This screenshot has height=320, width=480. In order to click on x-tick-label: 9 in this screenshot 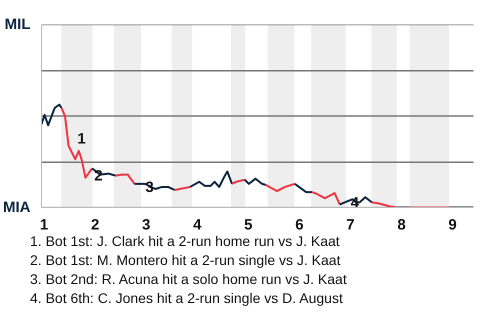, I will do `click(452, 225)`.